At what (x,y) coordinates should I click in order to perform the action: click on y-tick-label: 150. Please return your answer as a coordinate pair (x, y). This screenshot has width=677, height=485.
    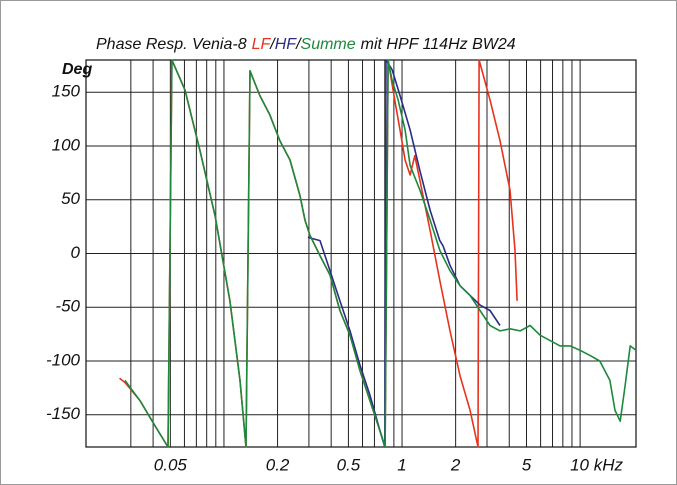
    Looking at the image, I should click on (66, 91).